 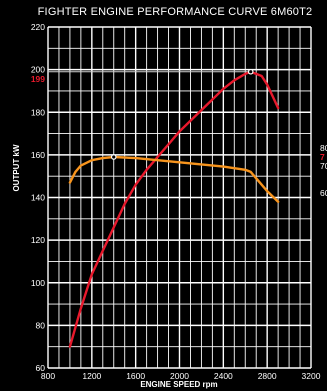 What do you see at coordinates (141, 77) in the screenshot?
I see `max-output-reference: 199` at bounding box center [141, 77].